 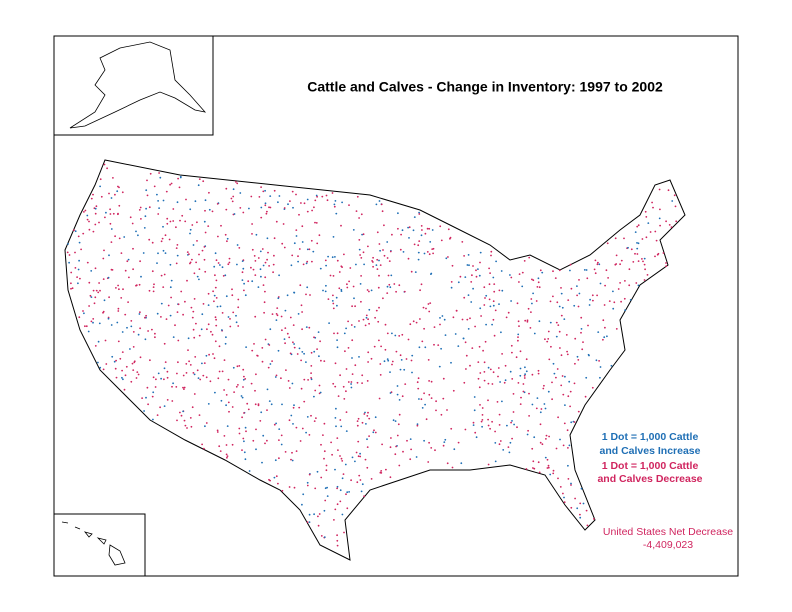 What do you see at coordinates (99, 545) in the screenshot?
I see `hawaii-inset` at bounding box center [99, 545].